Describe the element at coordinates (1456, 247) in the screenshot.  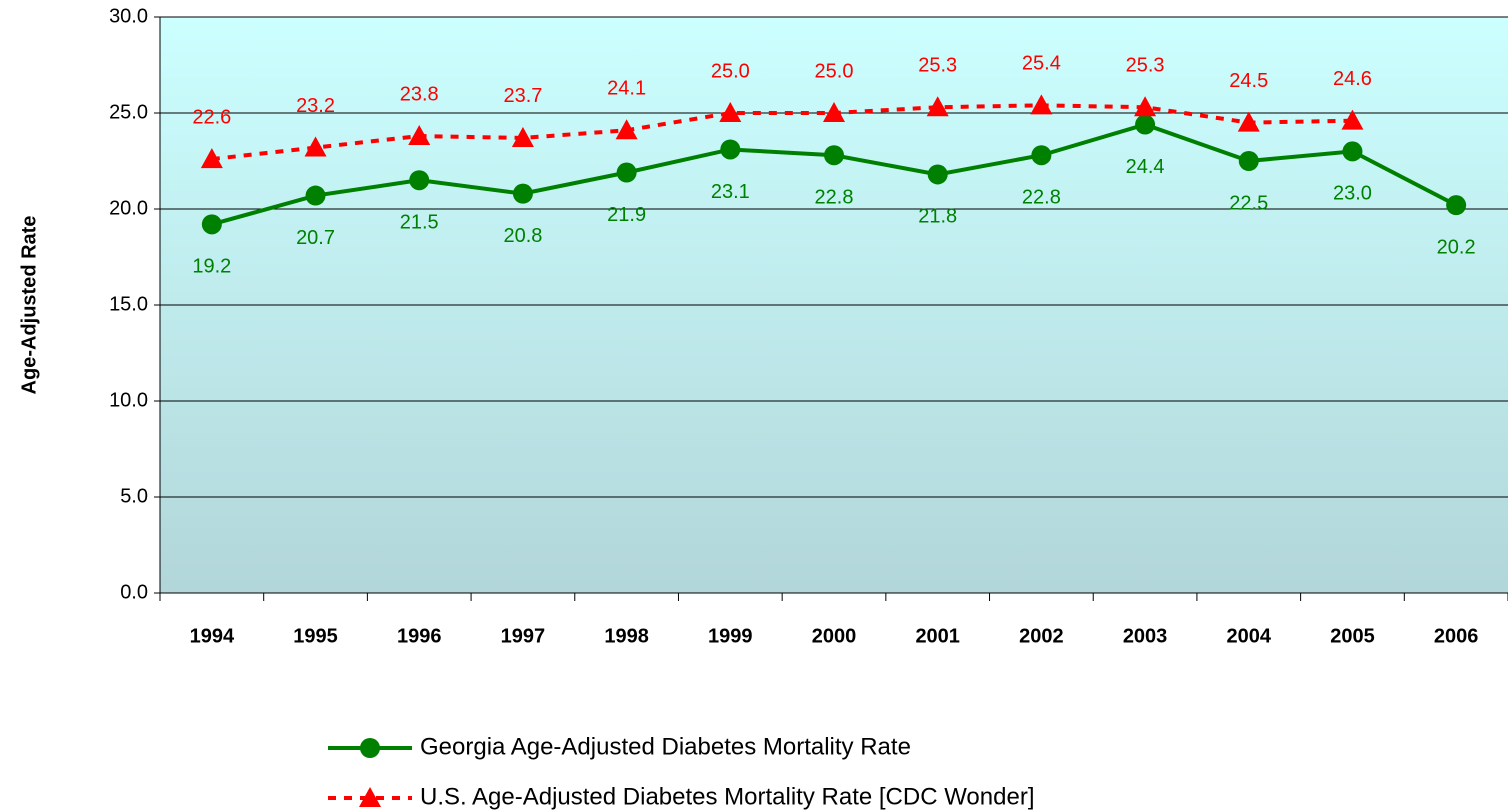
I see `data-label: 20.2` at that location.